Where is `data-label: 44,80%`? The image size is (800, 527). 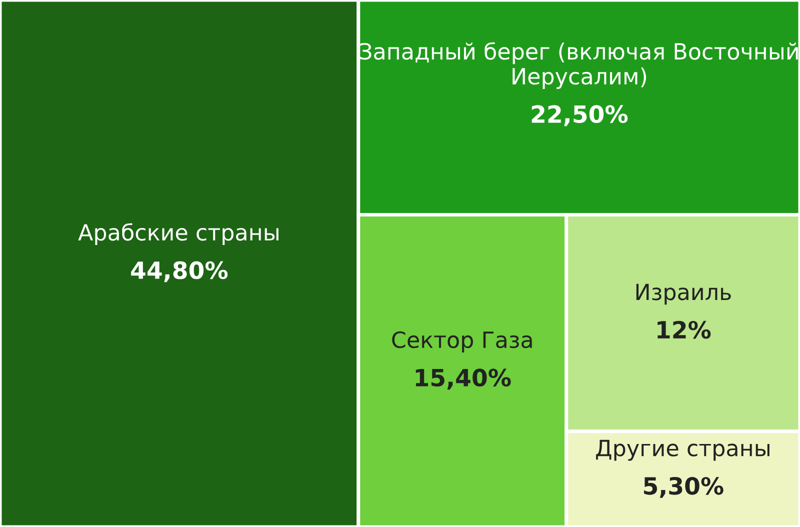 data-label: 44,80% is located at coordinates (179, 271).